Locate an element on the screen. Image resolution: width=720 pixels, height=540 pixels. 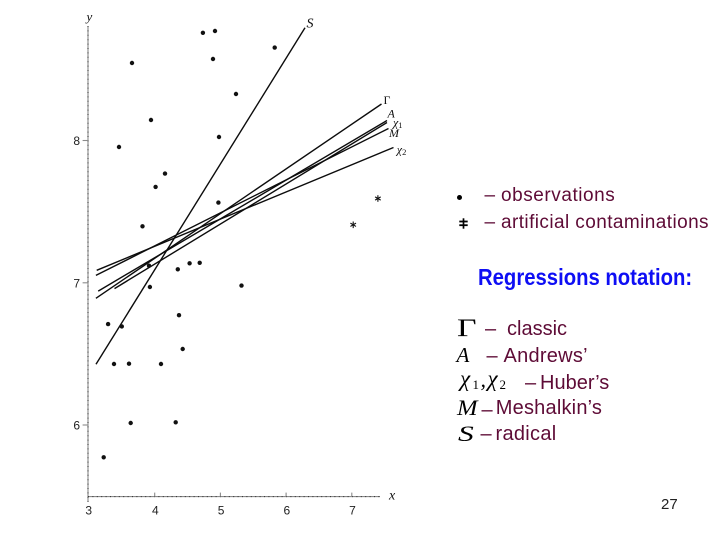
svg-text: χ2 is located at coordinates (401, 150).